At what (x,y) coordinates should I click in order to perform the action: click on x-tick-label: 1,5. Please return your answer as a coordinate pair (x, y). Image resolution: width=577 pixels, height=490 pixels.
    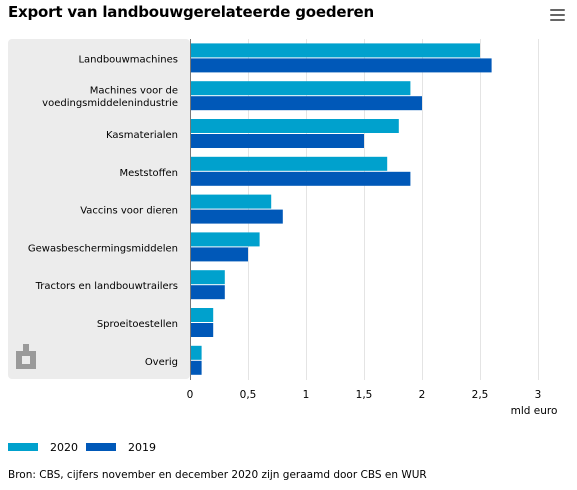
    Looking at the image, I should click on (364, 395).